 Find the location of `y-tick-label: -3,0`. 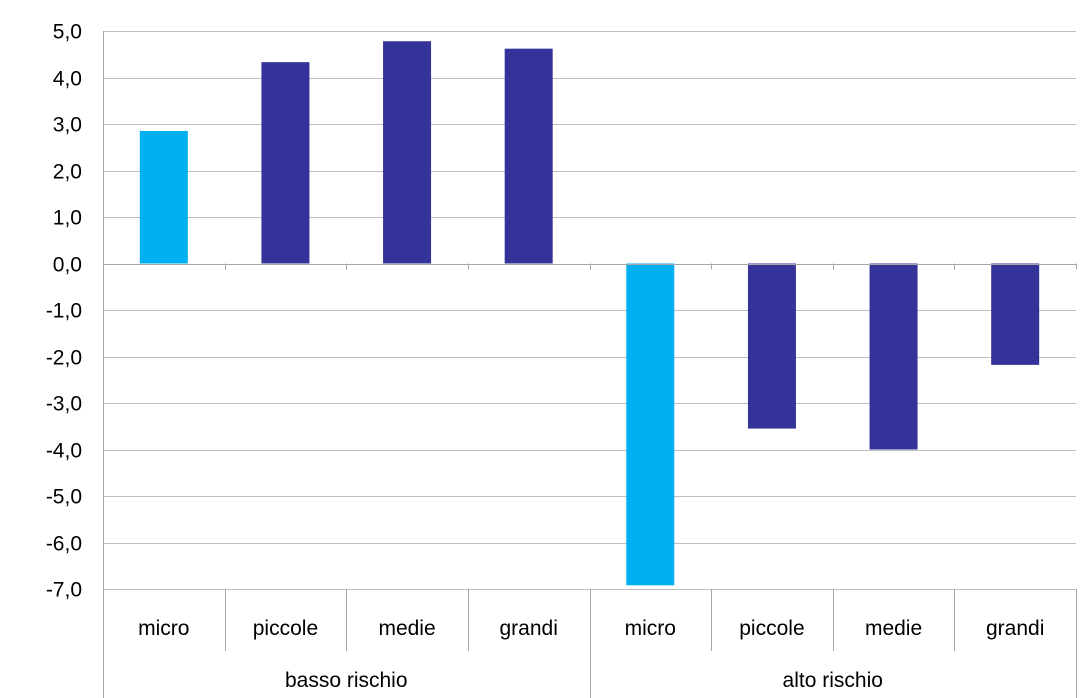

y-tick-label: -3,0 is located at coordinates (64, 404).